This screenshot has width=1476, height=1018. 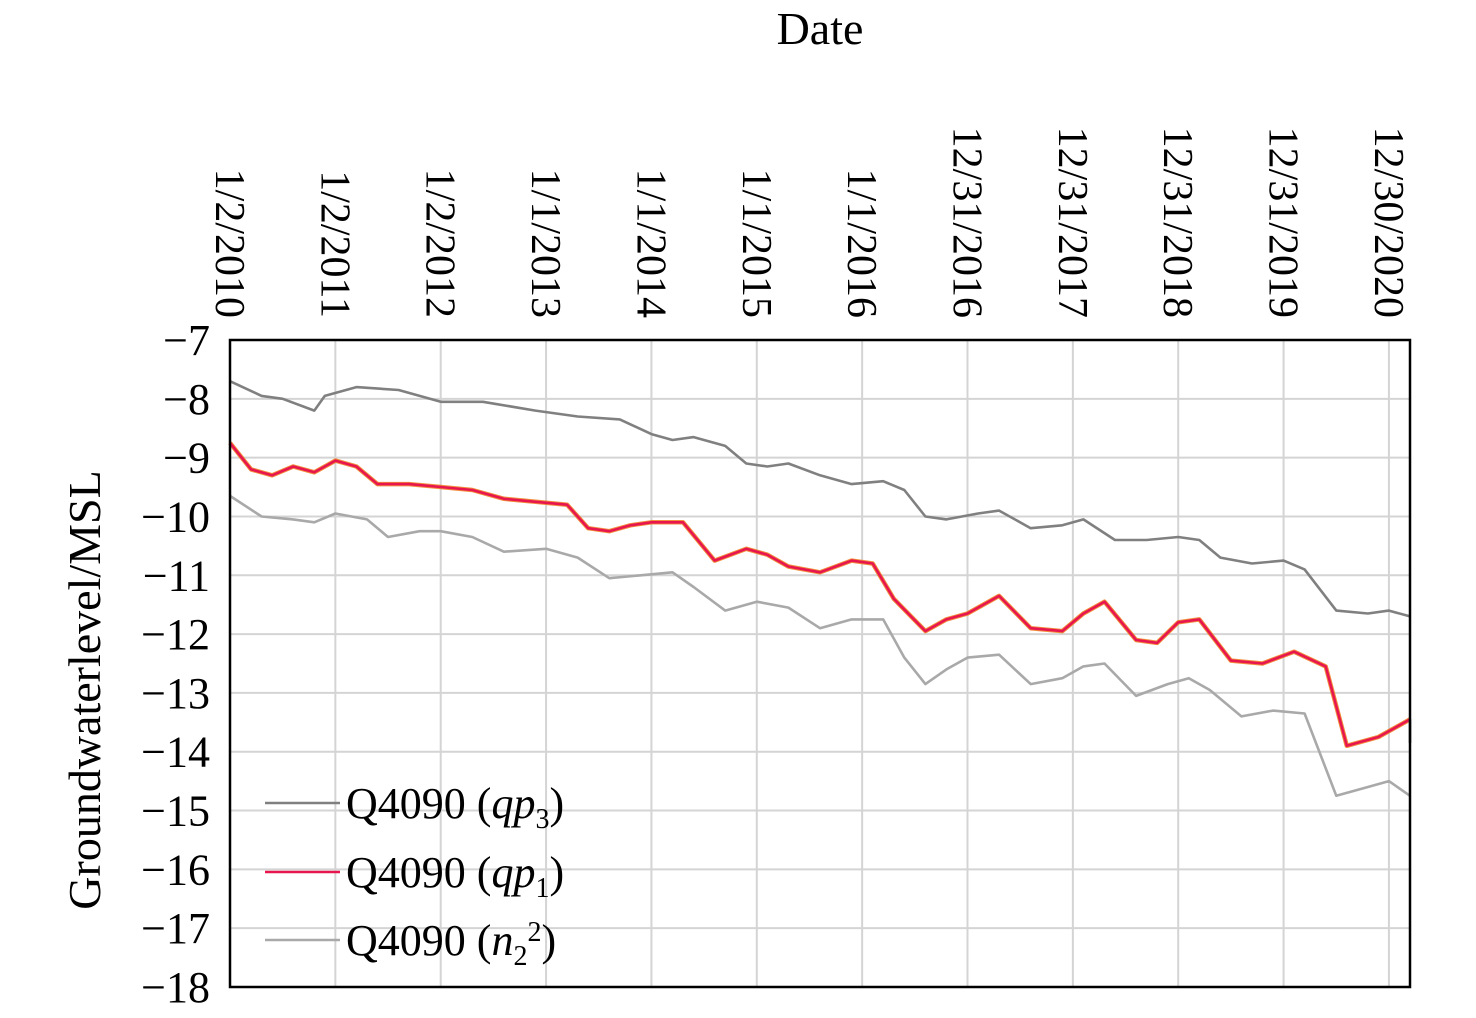 What do you see at coordinates (175, 752) in the screenshot?
I see `y-tick-label: −14` at bounding box center [175, 752].